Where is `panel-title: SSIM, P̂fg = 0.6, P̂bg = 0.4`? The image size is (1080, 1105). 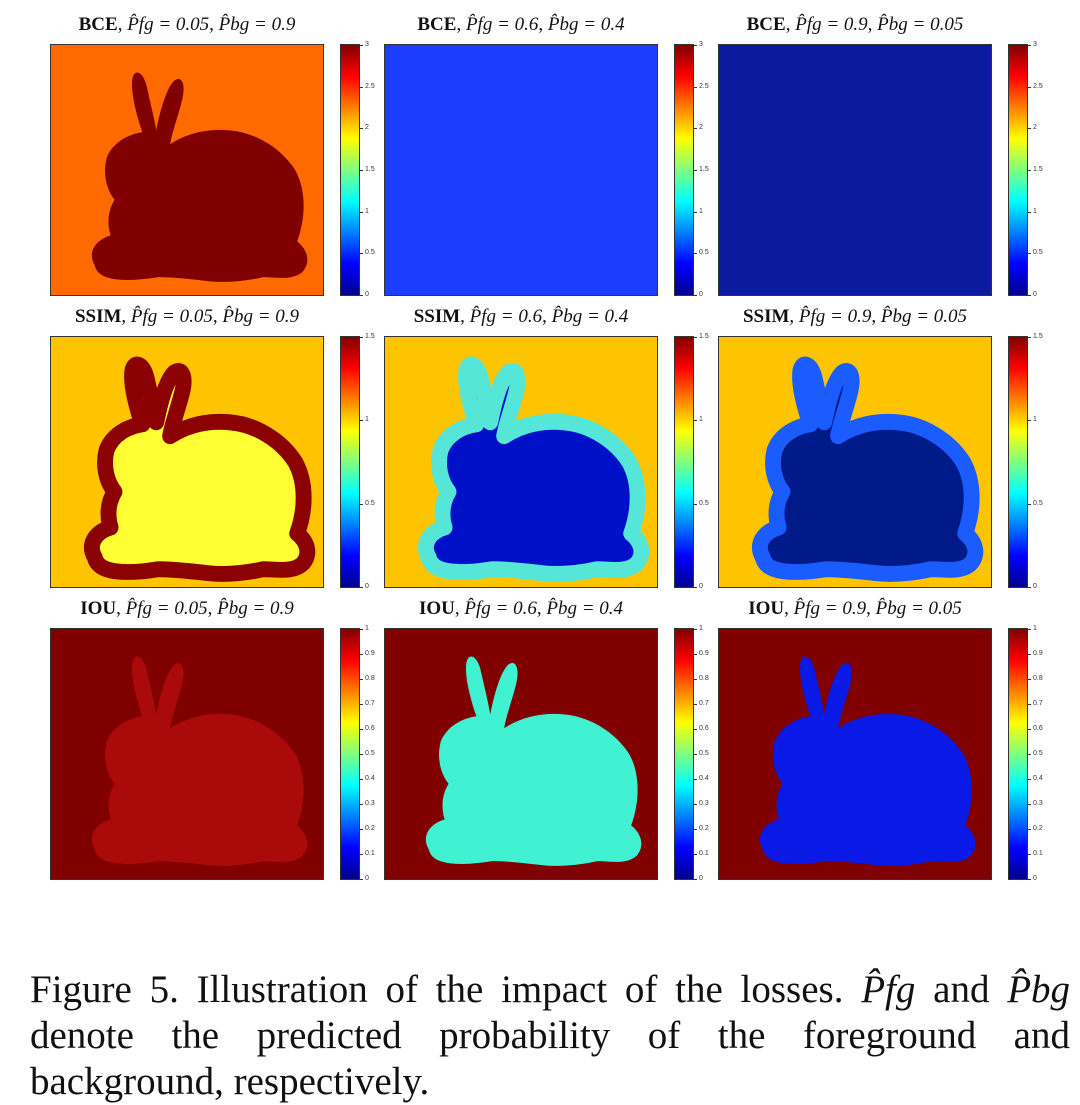
panel-title: SSIM, P̂fg = 0.6, P̂bg = 0.4 is located at coordinates (521, 317).